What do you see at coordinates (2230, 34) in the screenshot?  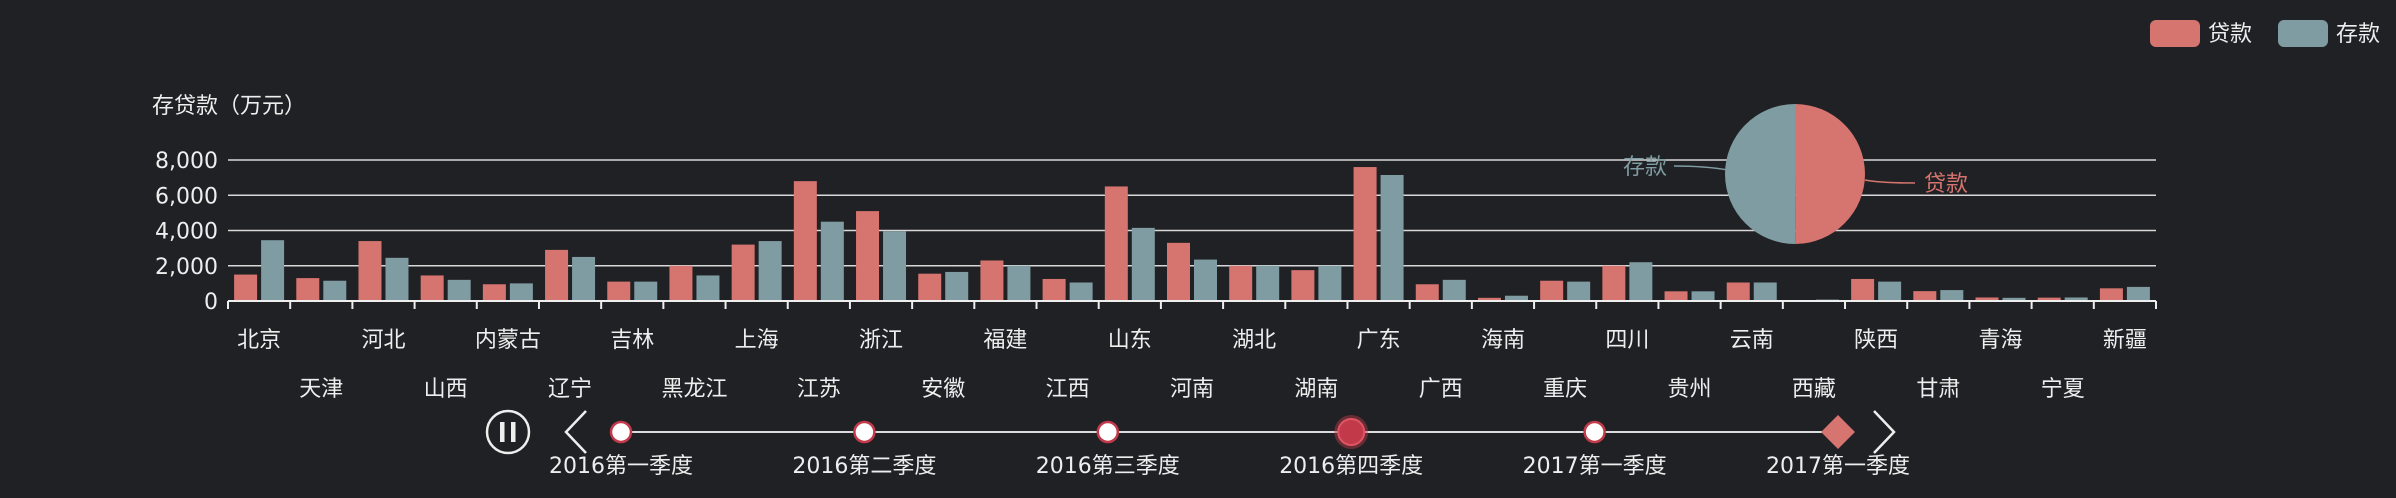 I see `legend-label-loan: 贷款` at bounding box center [2230, 34].